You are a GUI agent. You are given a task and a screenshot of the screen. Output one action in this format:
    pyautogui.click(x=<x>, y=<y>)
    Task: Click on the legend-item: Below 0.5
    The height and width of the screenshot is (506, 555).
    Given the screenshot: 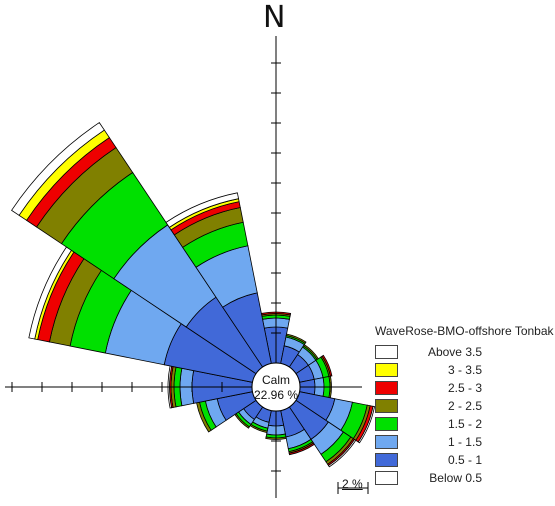 What is the action you would take?
    pyautogui.click(x=462, y=478)
    